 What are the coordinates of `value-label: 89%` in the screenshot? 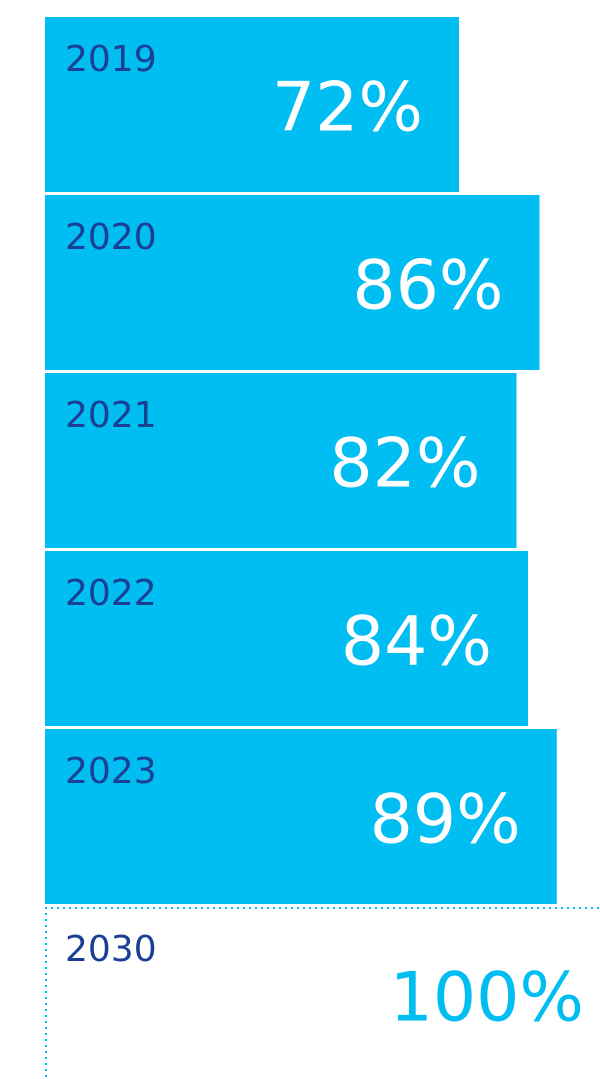 It's located at (445, 820).